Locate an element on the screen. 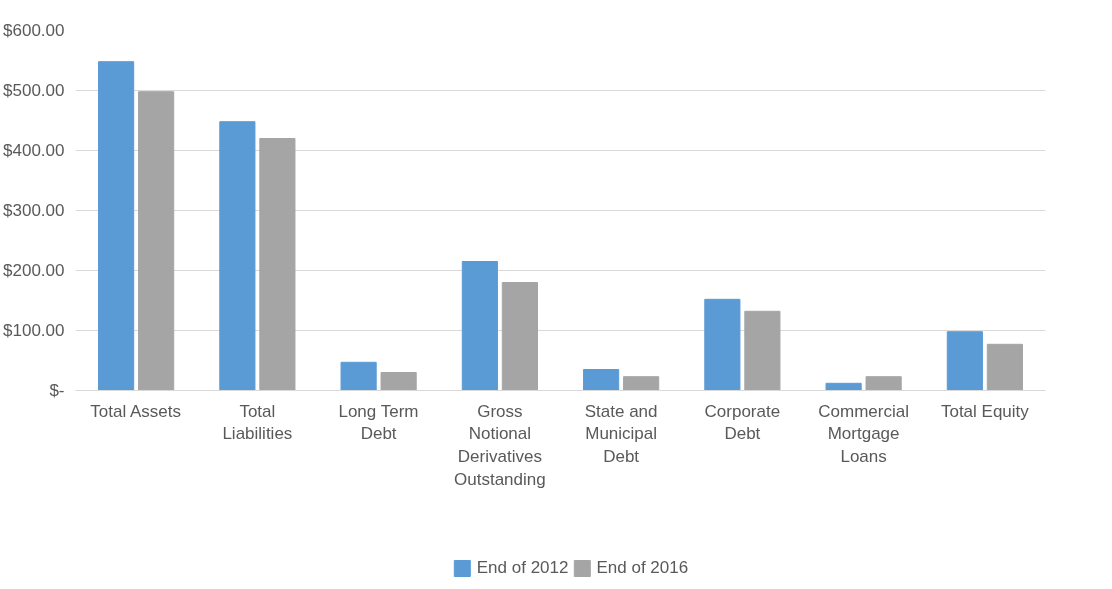  y-tick-label: $500.00 is located at coordinates (34, 90).